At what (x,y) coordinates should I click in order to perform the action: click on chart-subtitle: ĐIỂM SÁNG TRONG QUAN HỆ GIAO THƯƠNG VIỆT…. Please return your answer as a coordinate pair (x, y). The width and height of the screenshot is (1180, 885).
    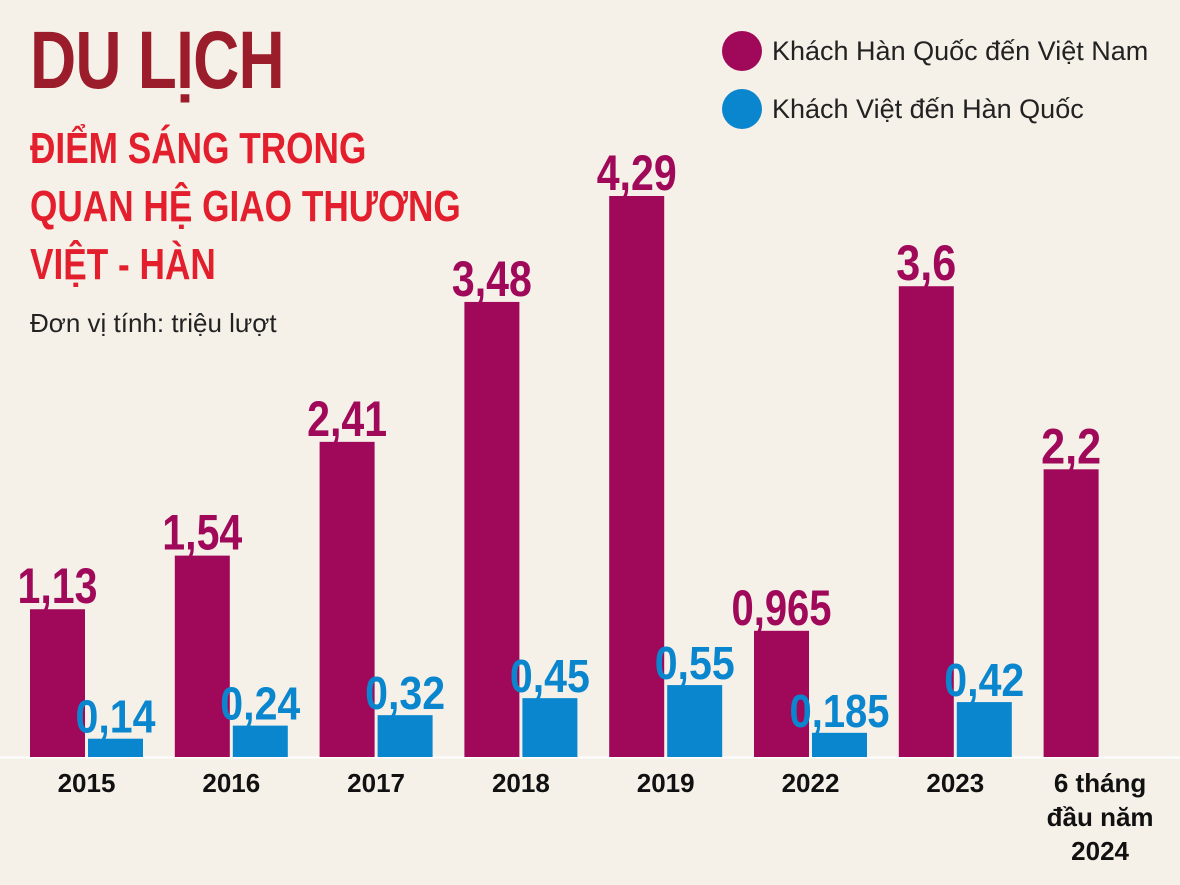
    Looking at the image, I should click on (245, 207).